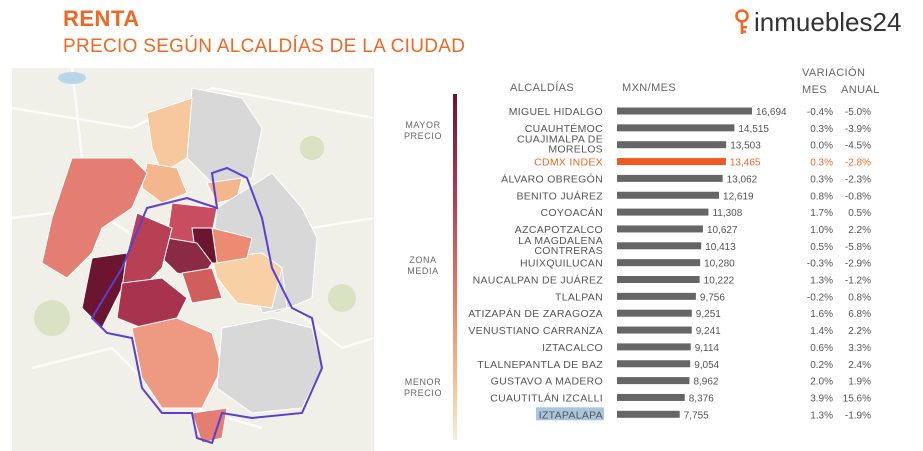 Image resolution: width=923 pixels, height=451 pixels. What do you see at coordinates (547, 382) in the screenshot?
I see `row-name: GUSTAVO A MADERO` at bounding box center [547, 382].